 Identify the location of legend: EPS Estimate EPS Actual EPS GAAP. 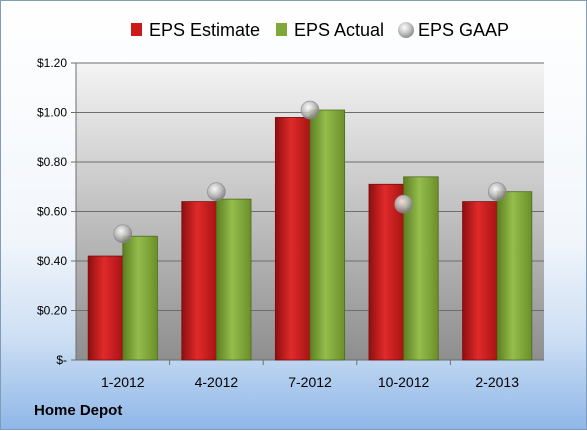
(320, 30).